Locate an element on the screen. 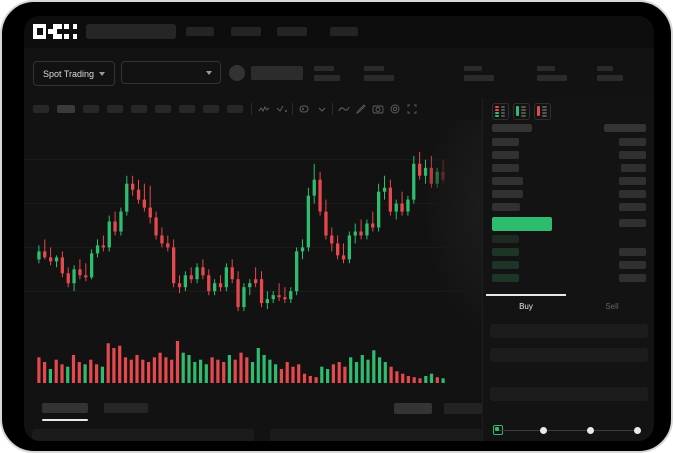  coin-avatar-icon is located at coordinates (237, 73).